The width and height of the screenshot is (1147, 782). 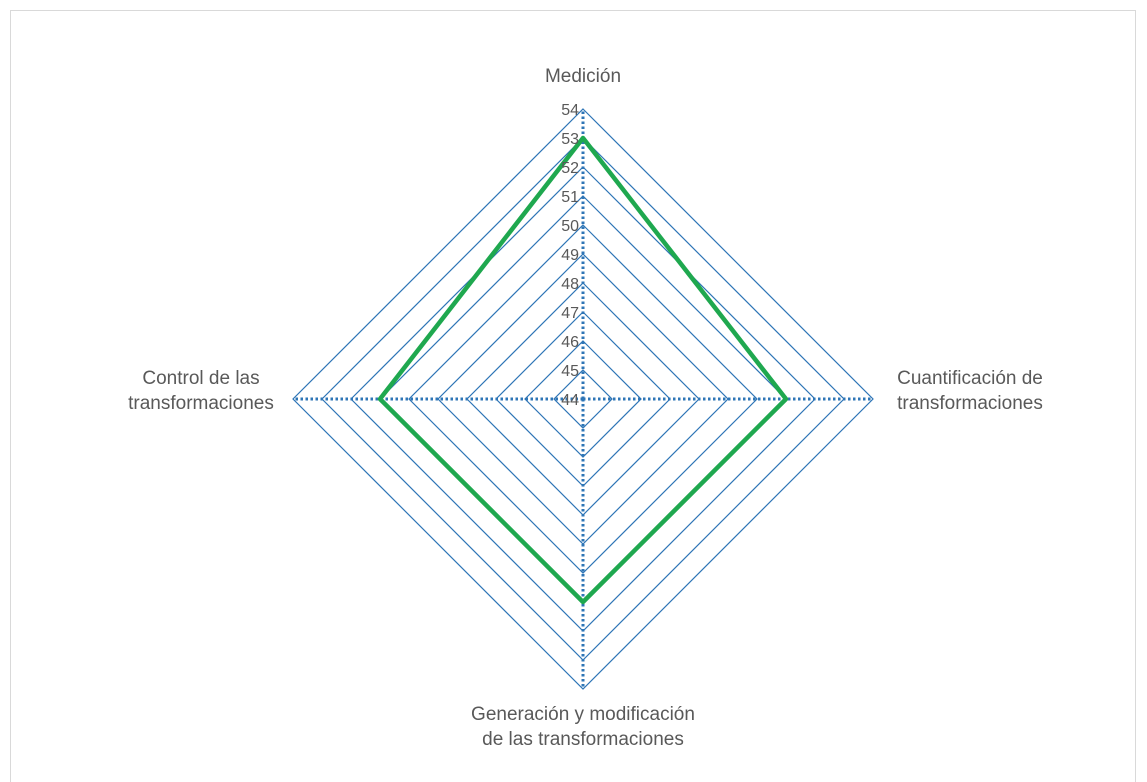 I want to click on tick-label-0: 44, so click(x=570, y=400).